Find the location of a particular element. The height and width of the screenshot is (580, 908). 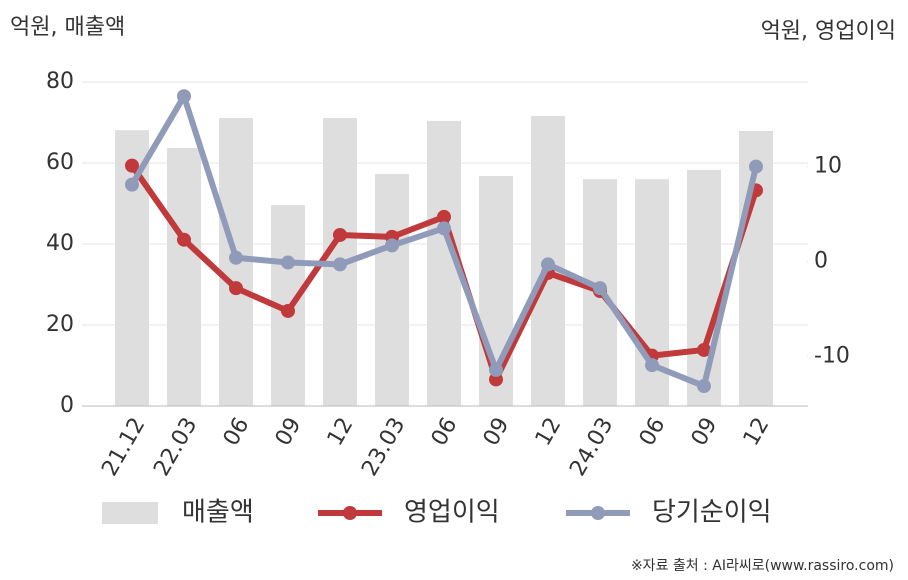

y2-axis-label: 억원, 영업이익 is located at coordinates (828, 31).